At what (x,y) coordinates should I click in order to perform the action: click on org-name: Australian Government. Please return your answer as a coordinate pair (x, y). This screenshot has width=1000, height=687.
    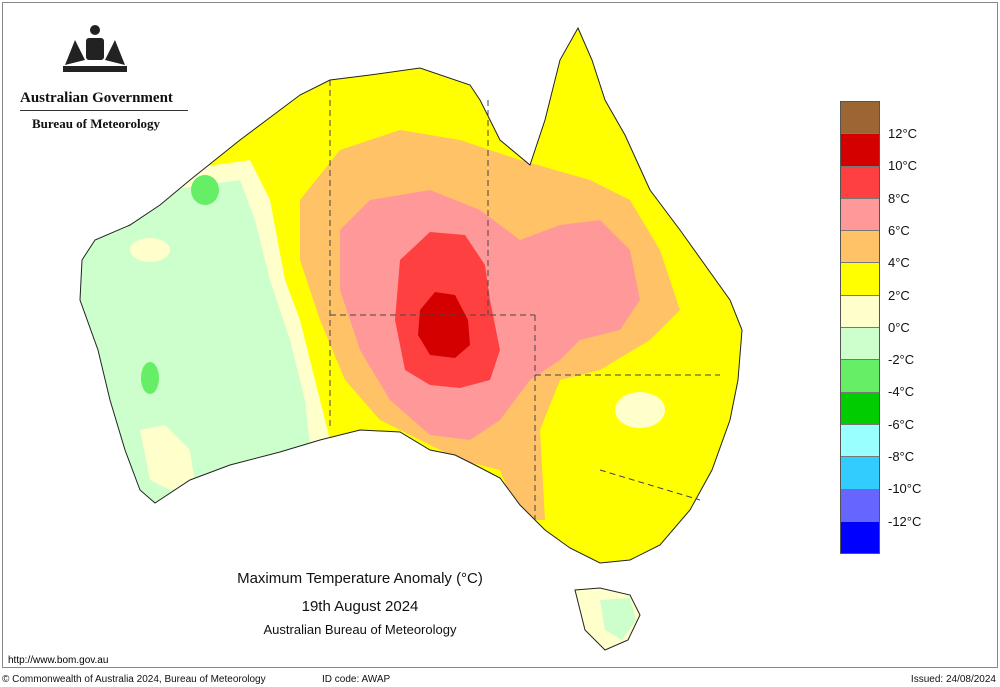
    Looking at the image, I should click on (104, 100).